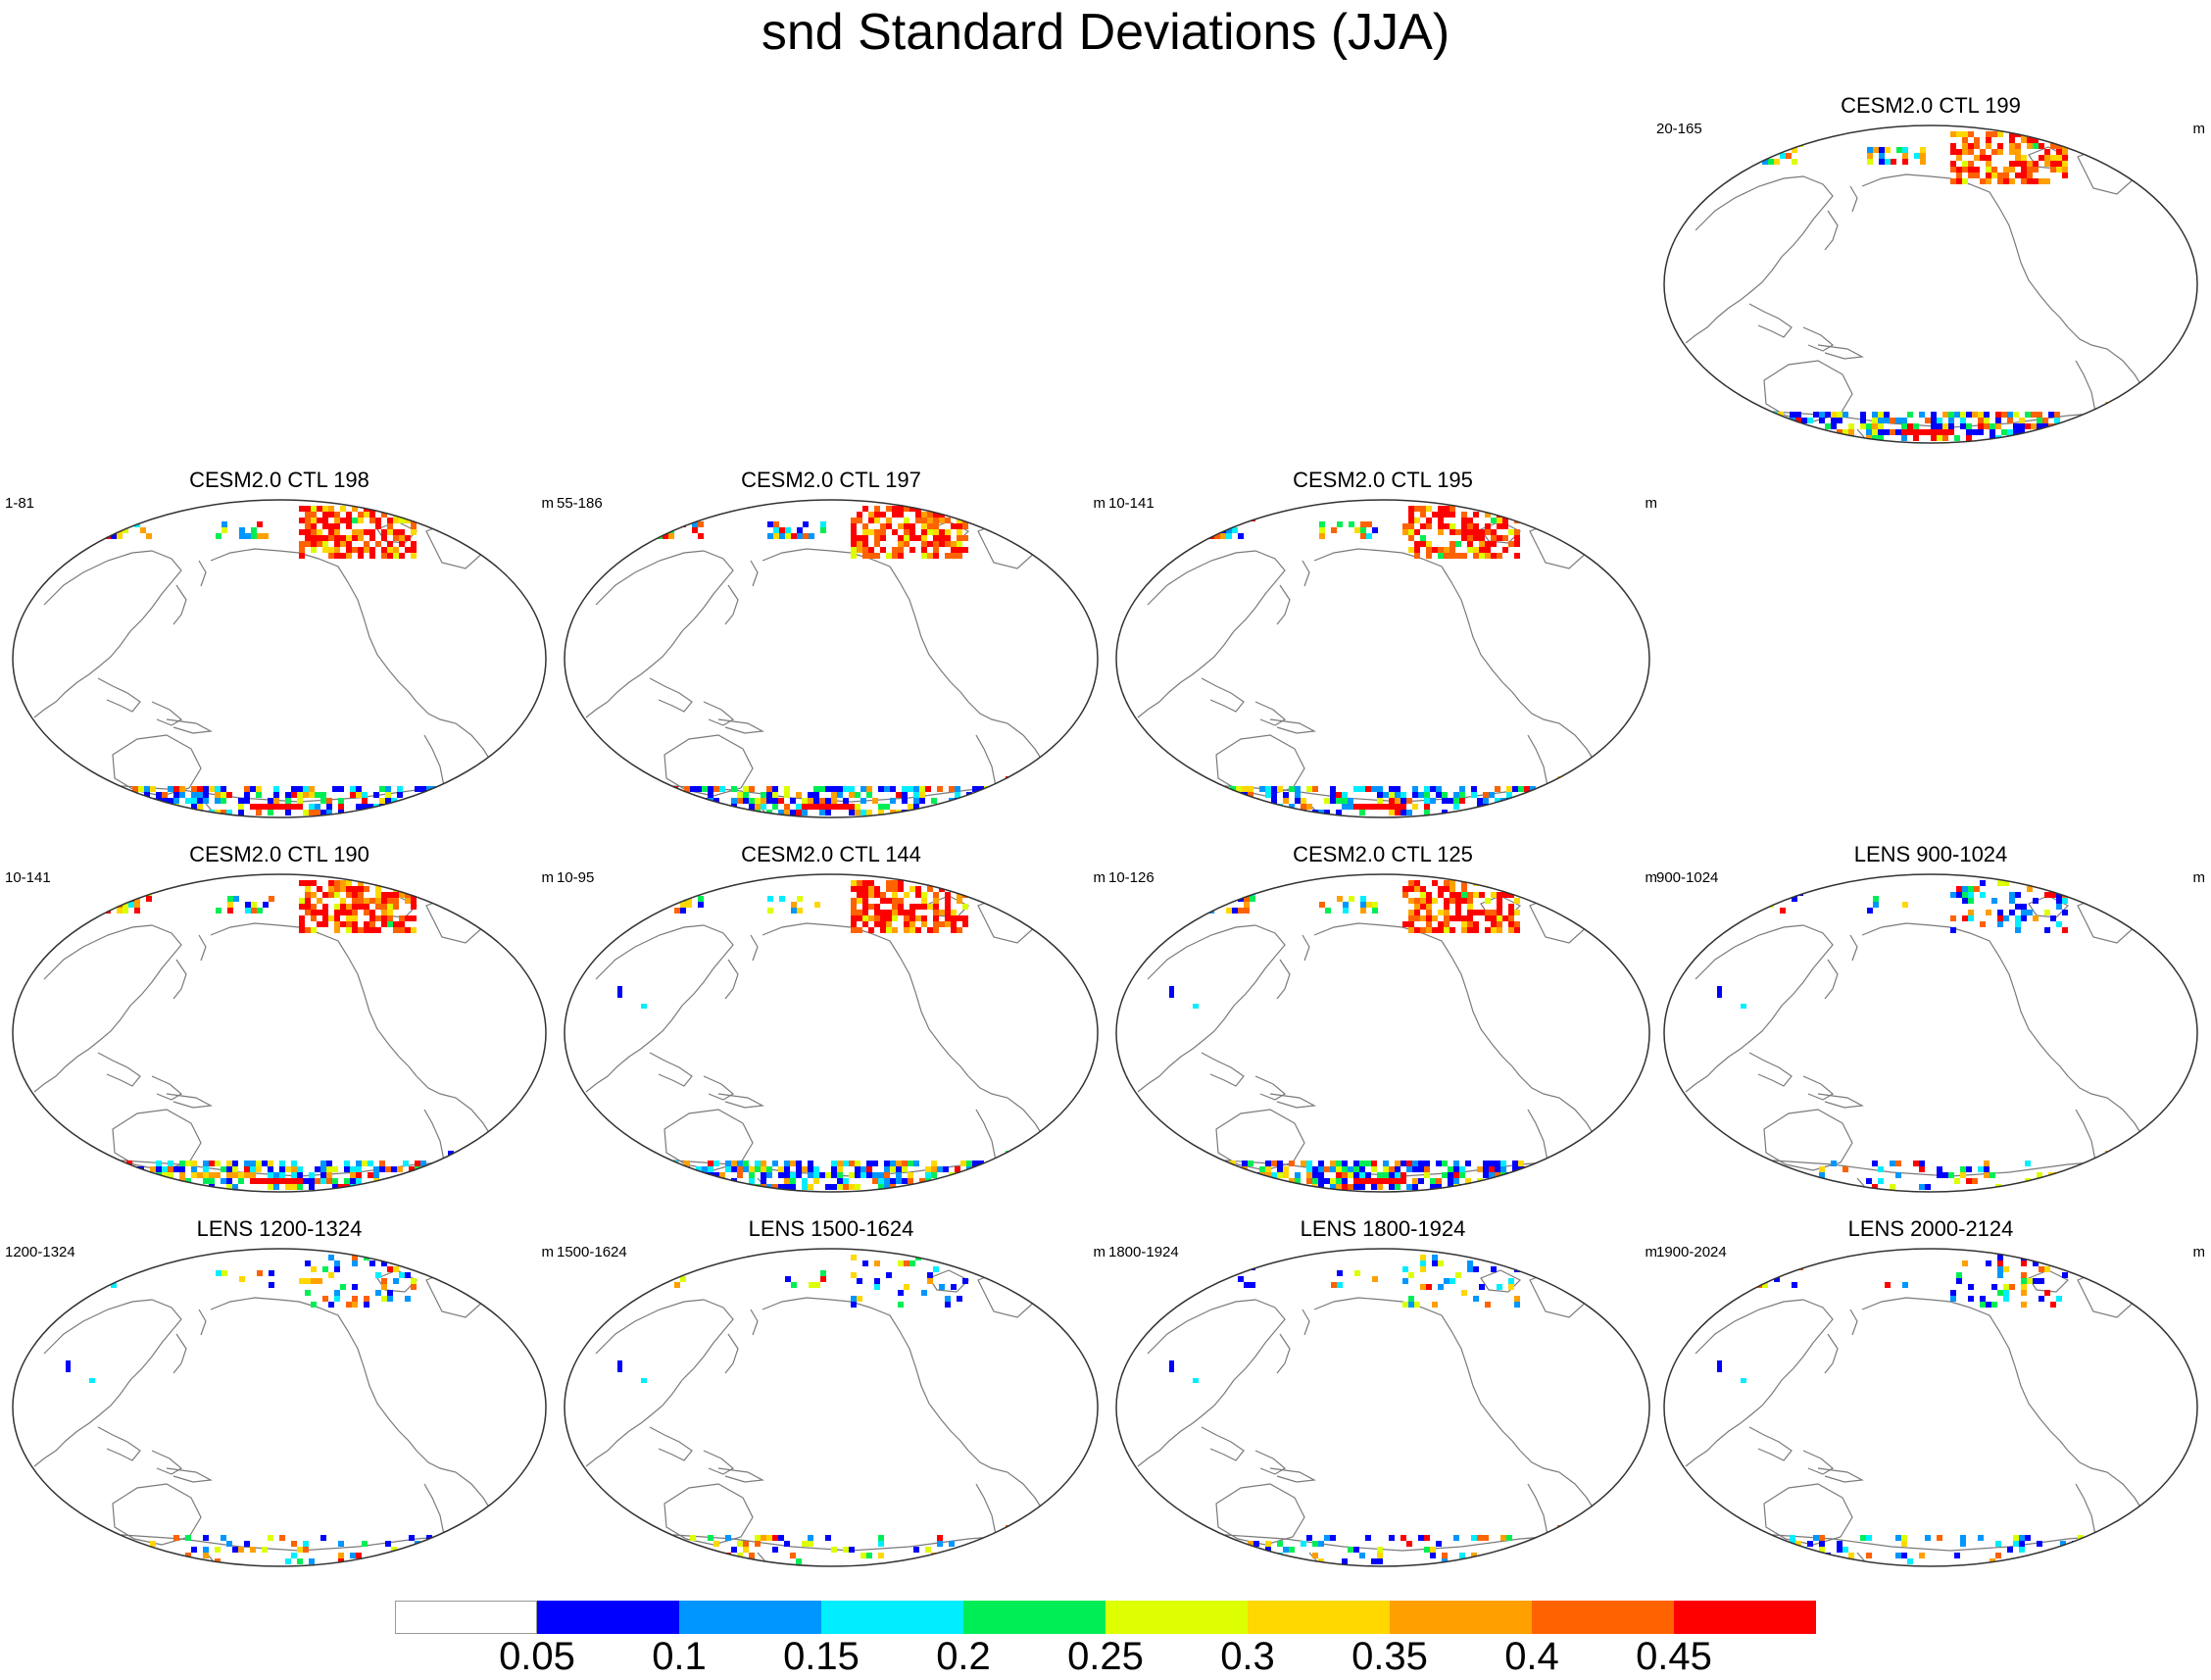  What do you see at coordinates (1382, 1407) in the screenshot?
I see `robinson-map` at bounding box center [1382, 1407].